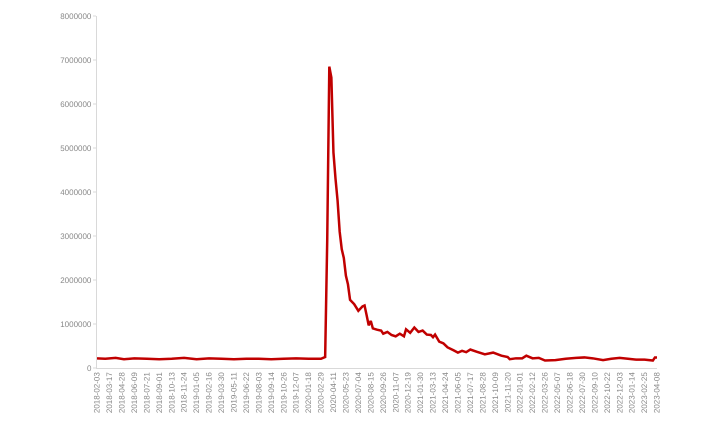 Image resolution: width=702 pixels, height=425 pixels. I want to click on x-tick-label: 2022-02-12, so click(533, 393).